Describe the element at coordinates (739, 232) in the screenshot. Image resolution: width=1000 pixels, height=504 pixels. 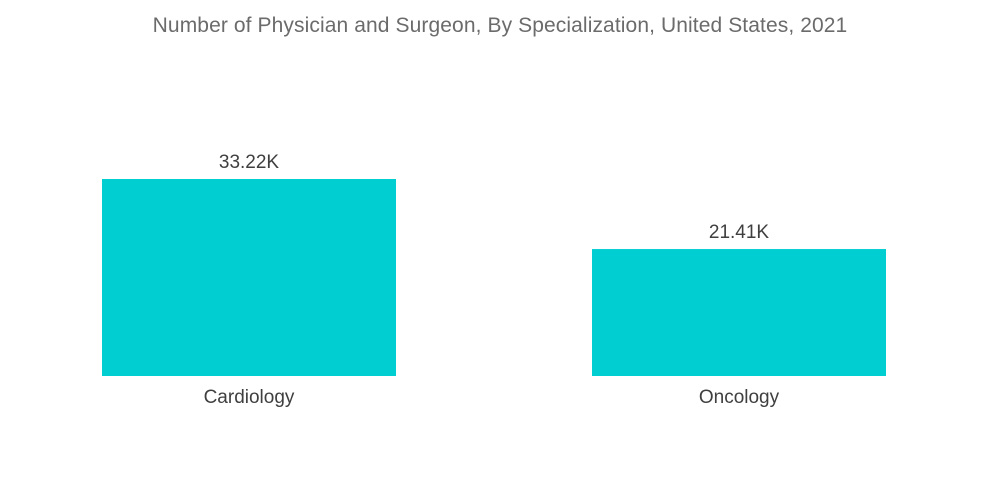
I see `data-label-oncology: 21.41K` at that location.